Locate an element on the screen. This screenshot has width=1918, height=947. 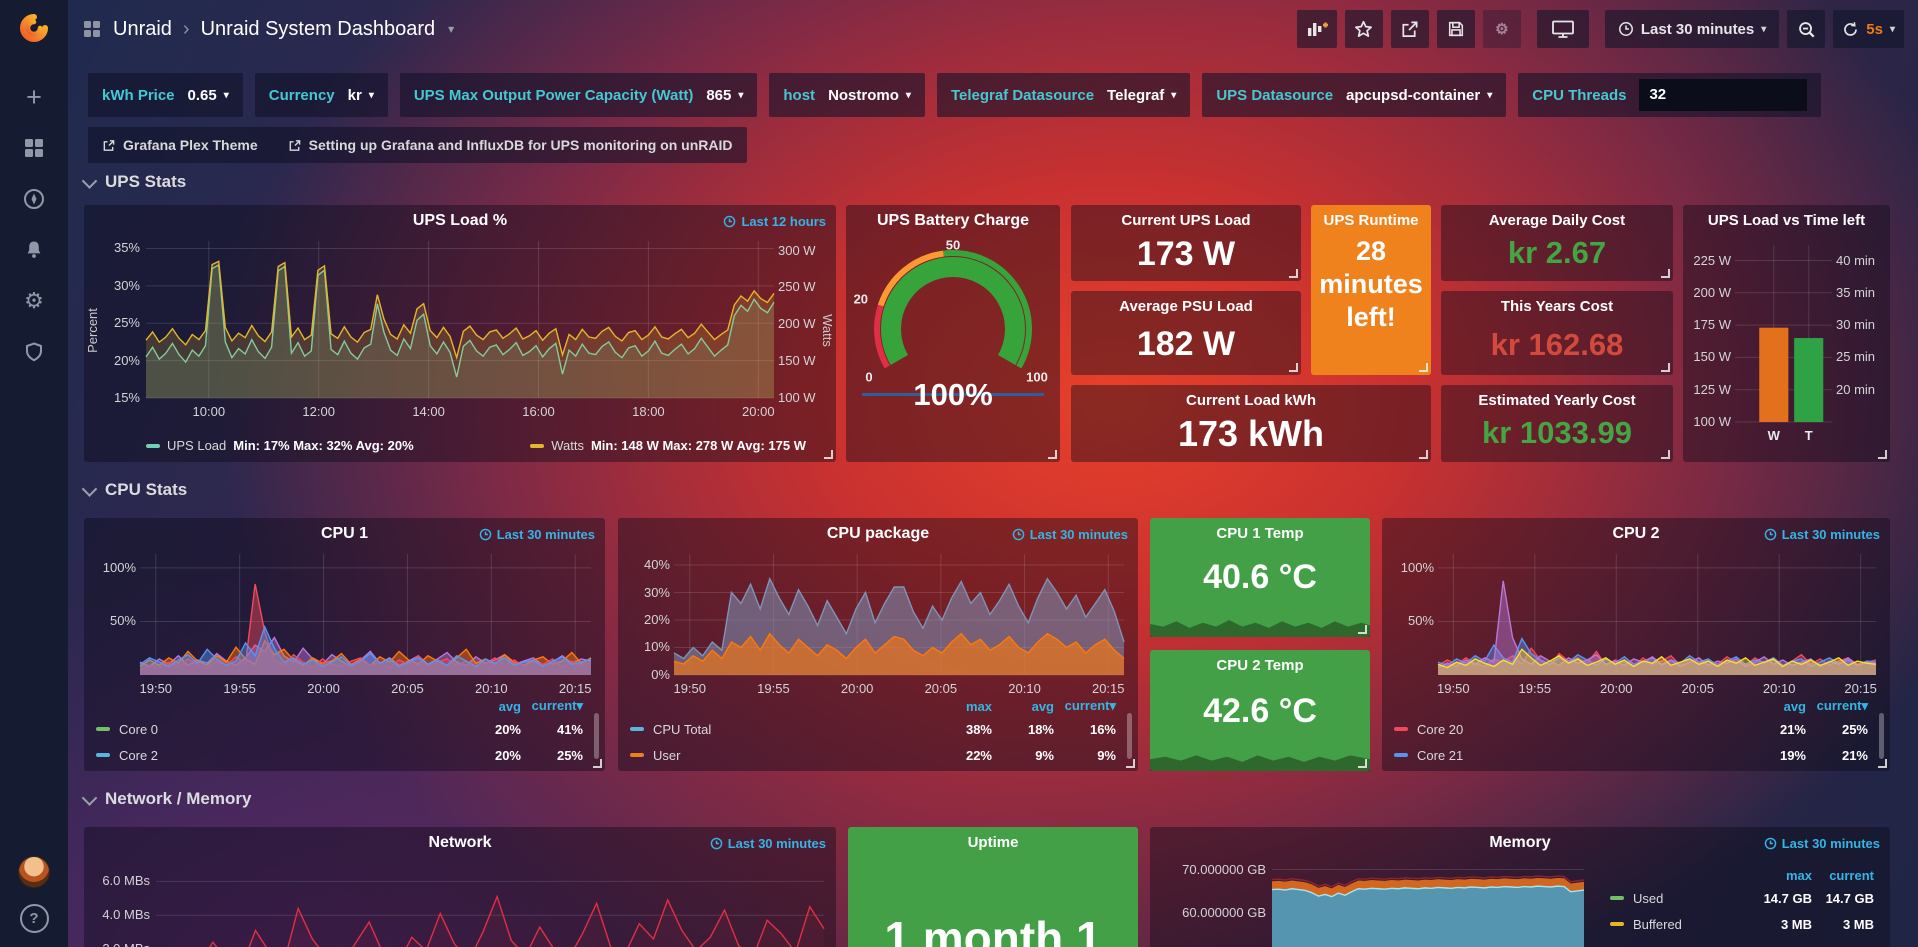
legend-series-toggle: User is located at coordinates (780, 755).